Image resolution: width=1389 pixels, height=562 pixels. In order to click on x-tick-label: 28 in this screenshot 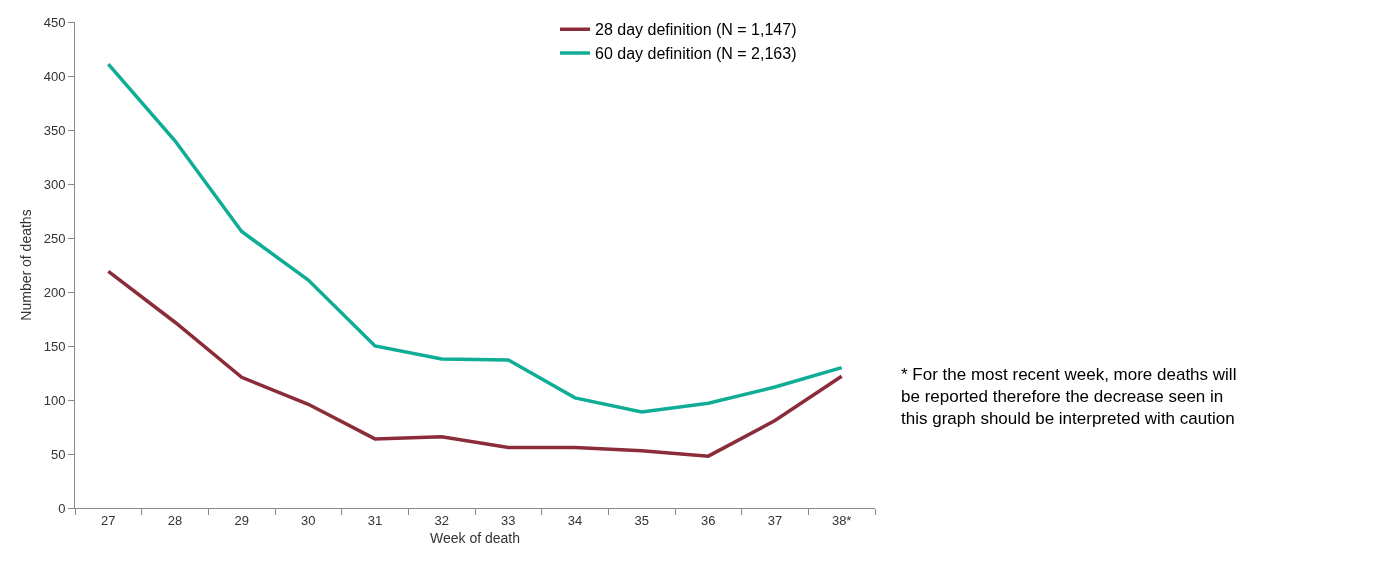, I will do `click(175, 520)`.